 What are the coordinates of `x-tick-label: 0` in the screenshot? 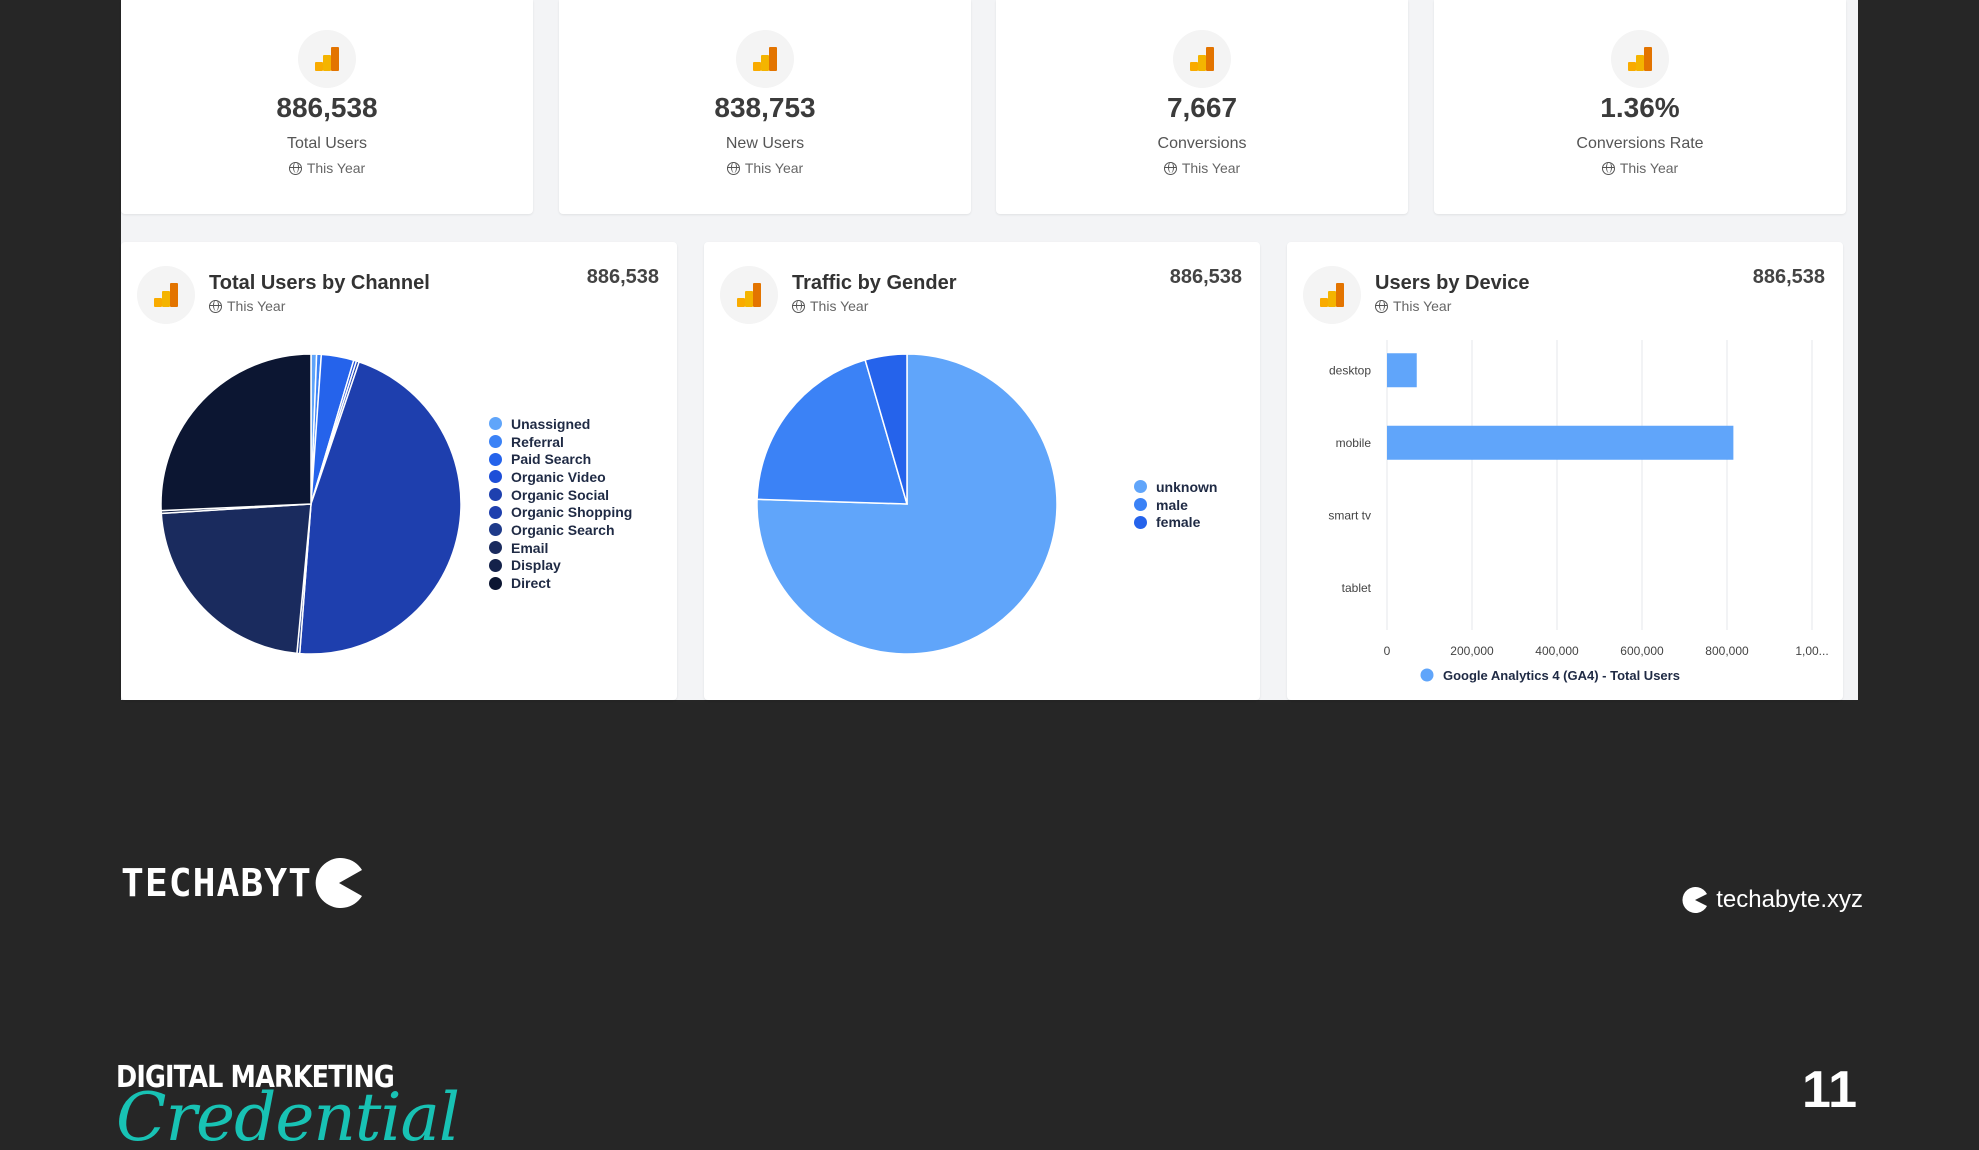 It's located at (1387, 651).